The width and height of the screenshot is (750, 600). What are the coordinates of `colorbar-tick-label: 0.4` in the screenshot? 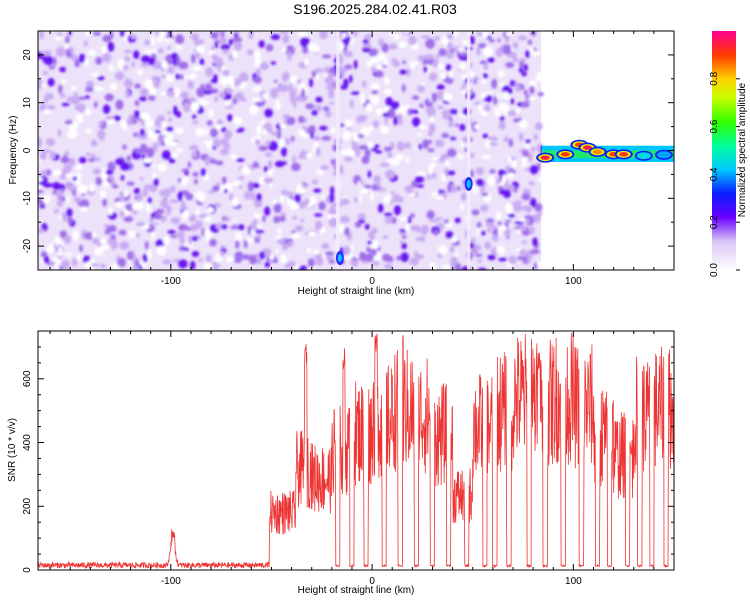 It's located at (714, 174).